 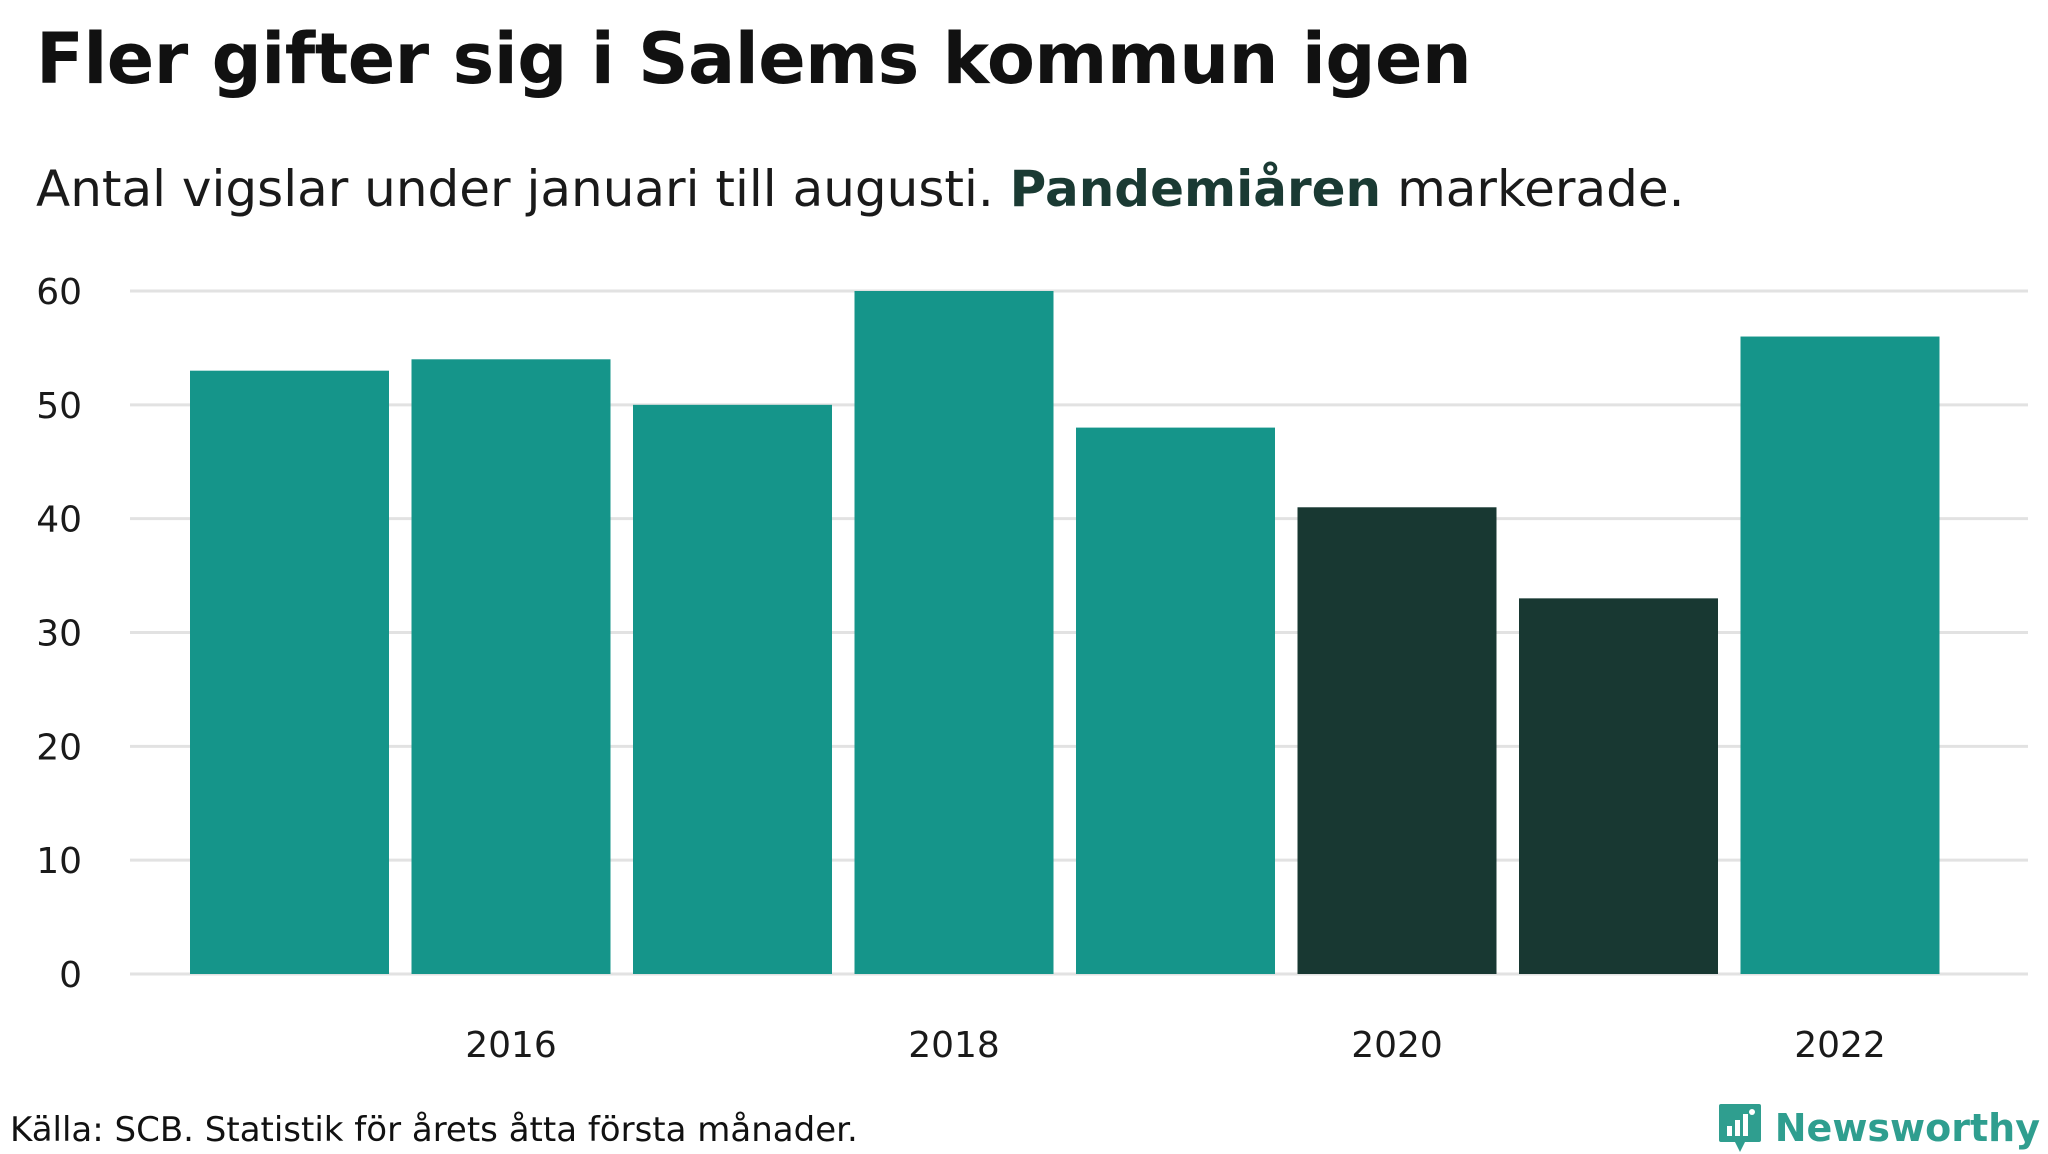 What do you see at coordinates (289, 672) in the screenshot?
I see `bar-2015` at bounding box center [289, 672].